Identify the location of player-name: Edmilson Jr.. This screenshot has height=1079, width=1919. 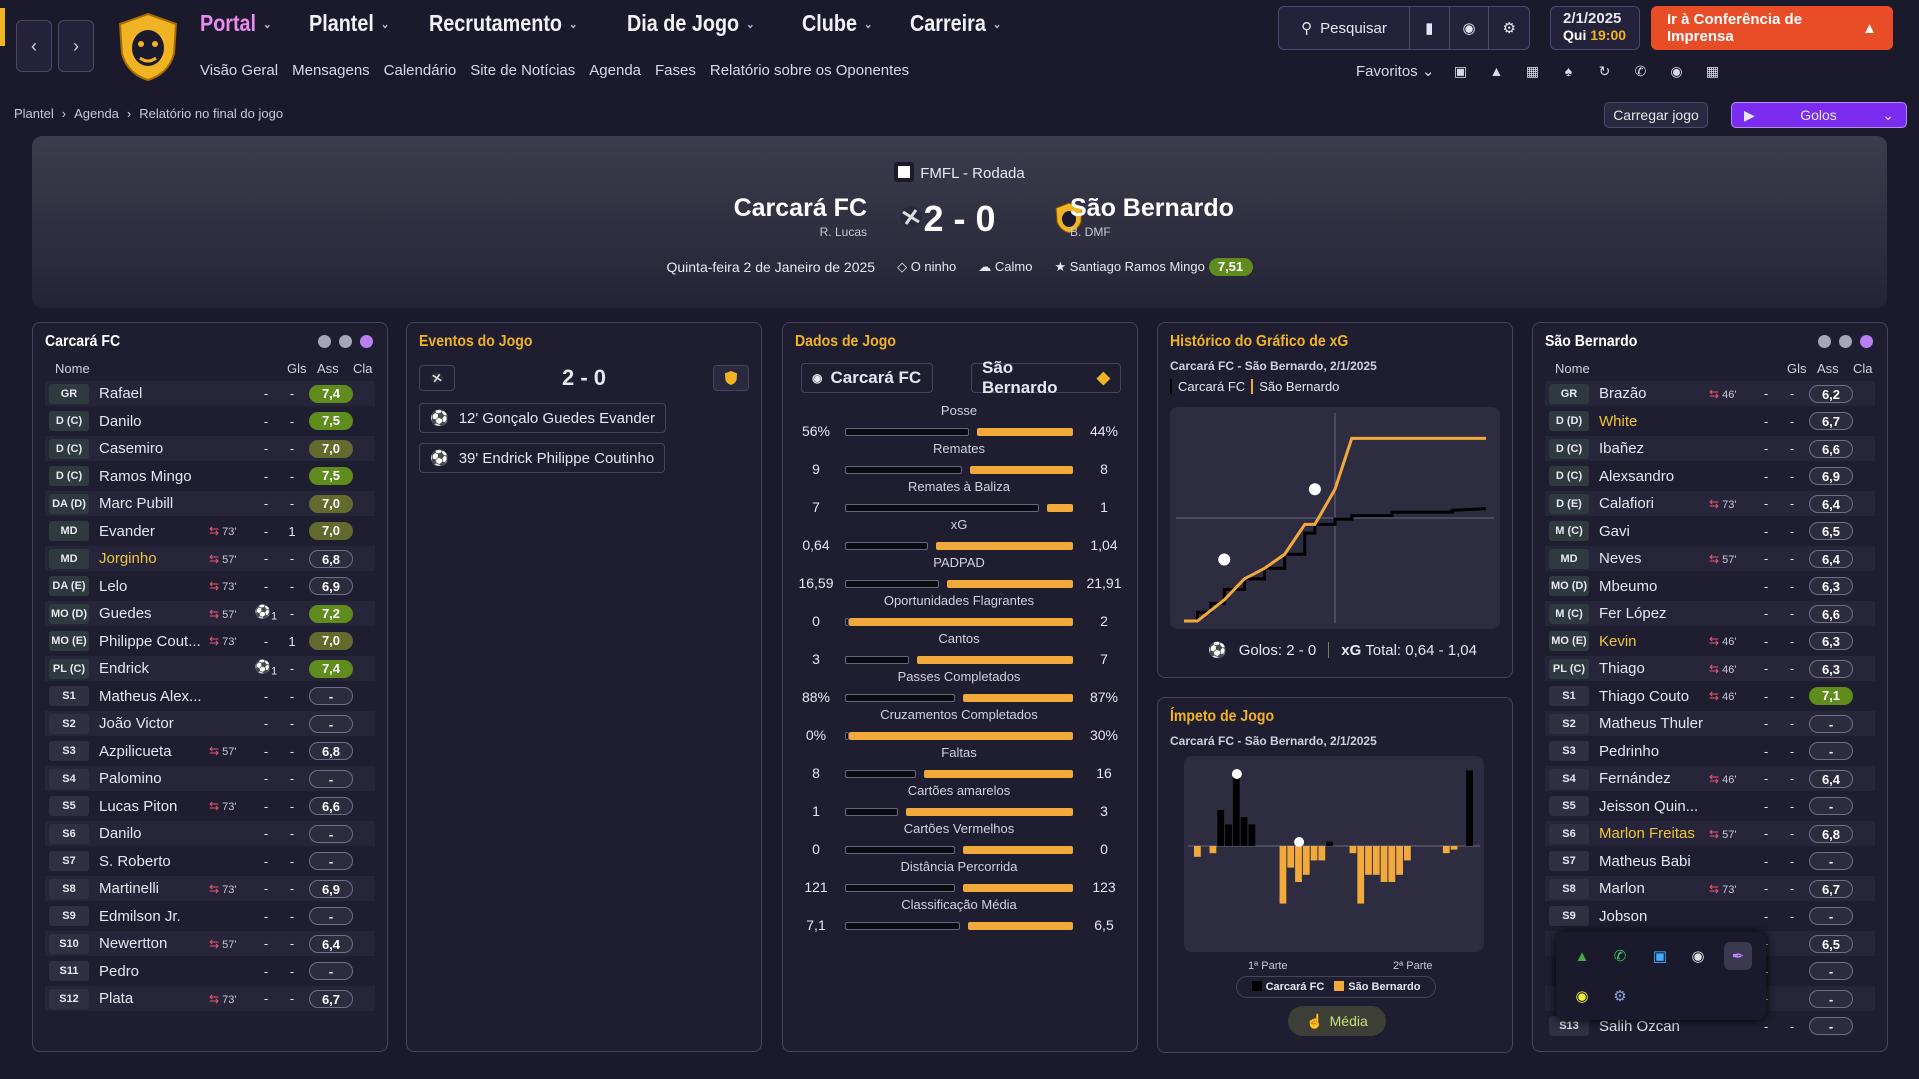
(140, 916).